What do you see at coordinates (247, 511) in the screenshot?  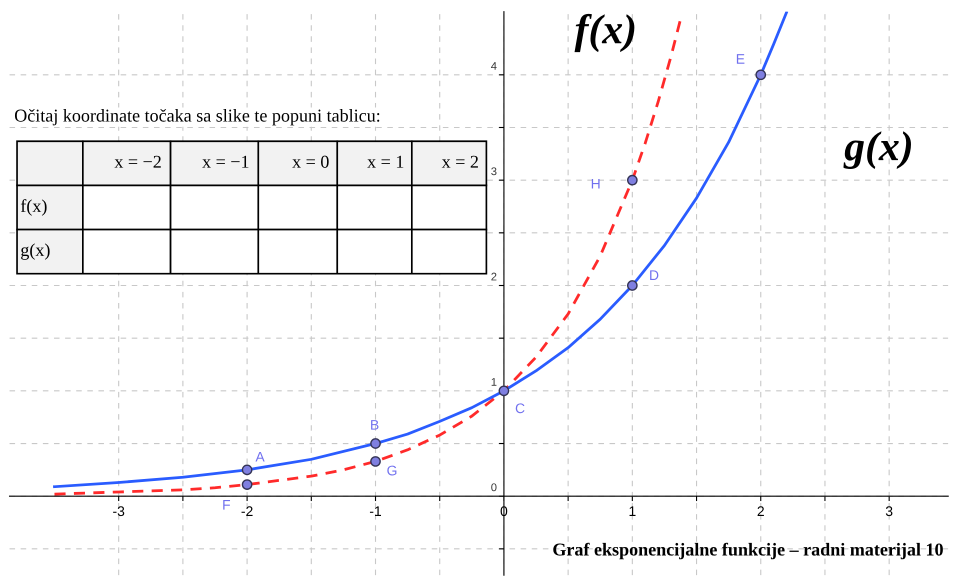 I see `x-tick-label: -2` at bounding box center [247, 511].